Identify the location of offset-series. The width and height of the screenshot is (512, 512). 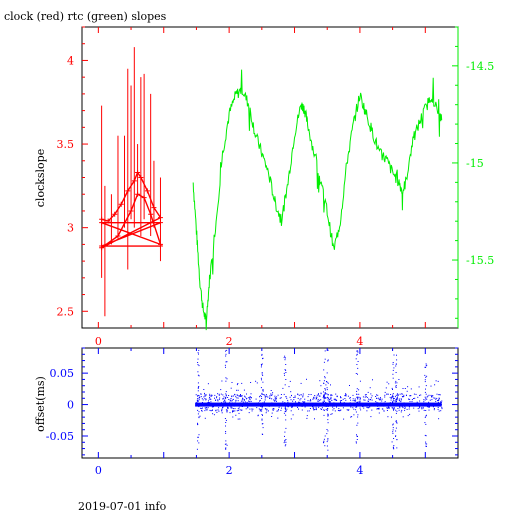
(319, 400).